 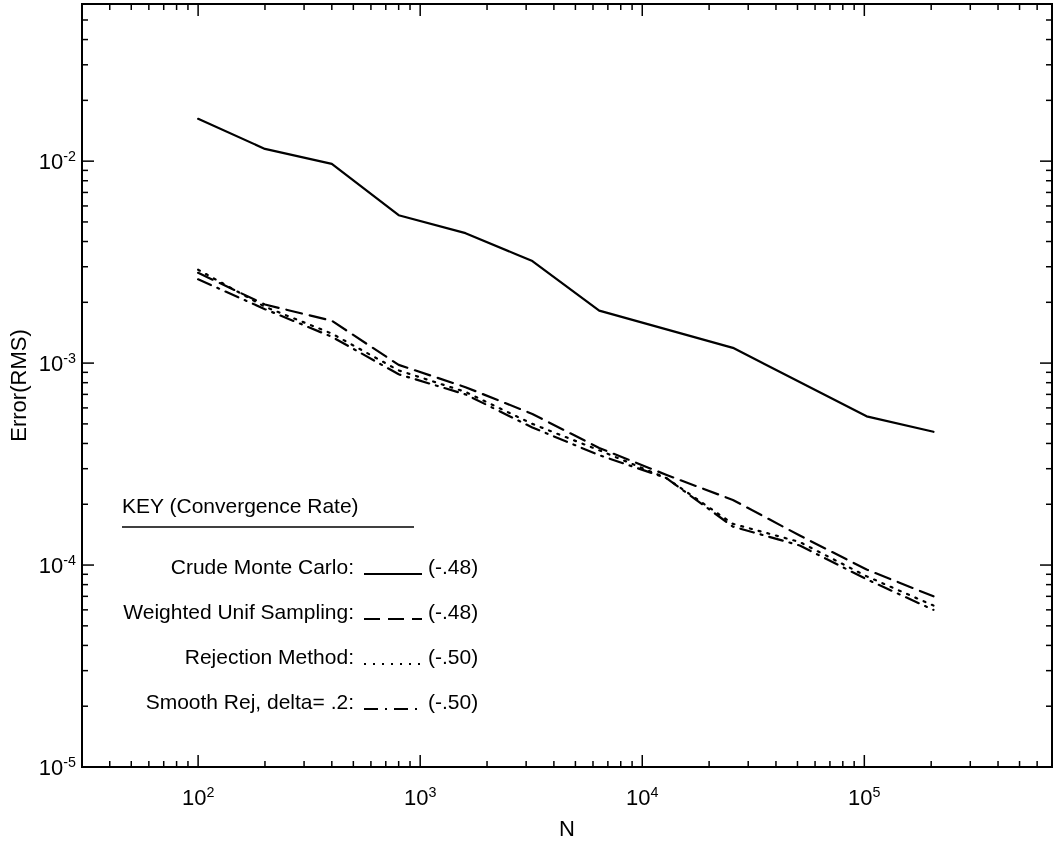 I want to click on x-tick-label: 10$^{5}$, so click(x=864, y=797).